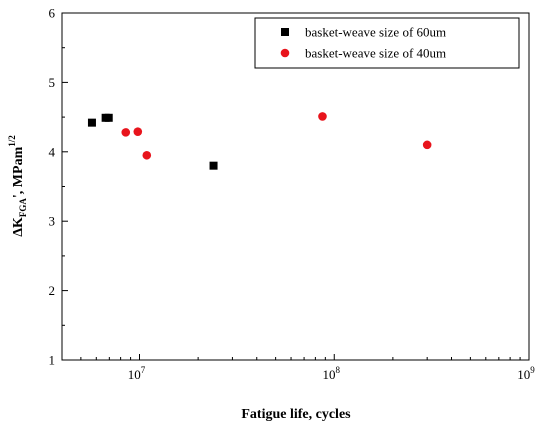 This screenshot has width=550, height=430. I want to click on legend-box, so click(387, 43).